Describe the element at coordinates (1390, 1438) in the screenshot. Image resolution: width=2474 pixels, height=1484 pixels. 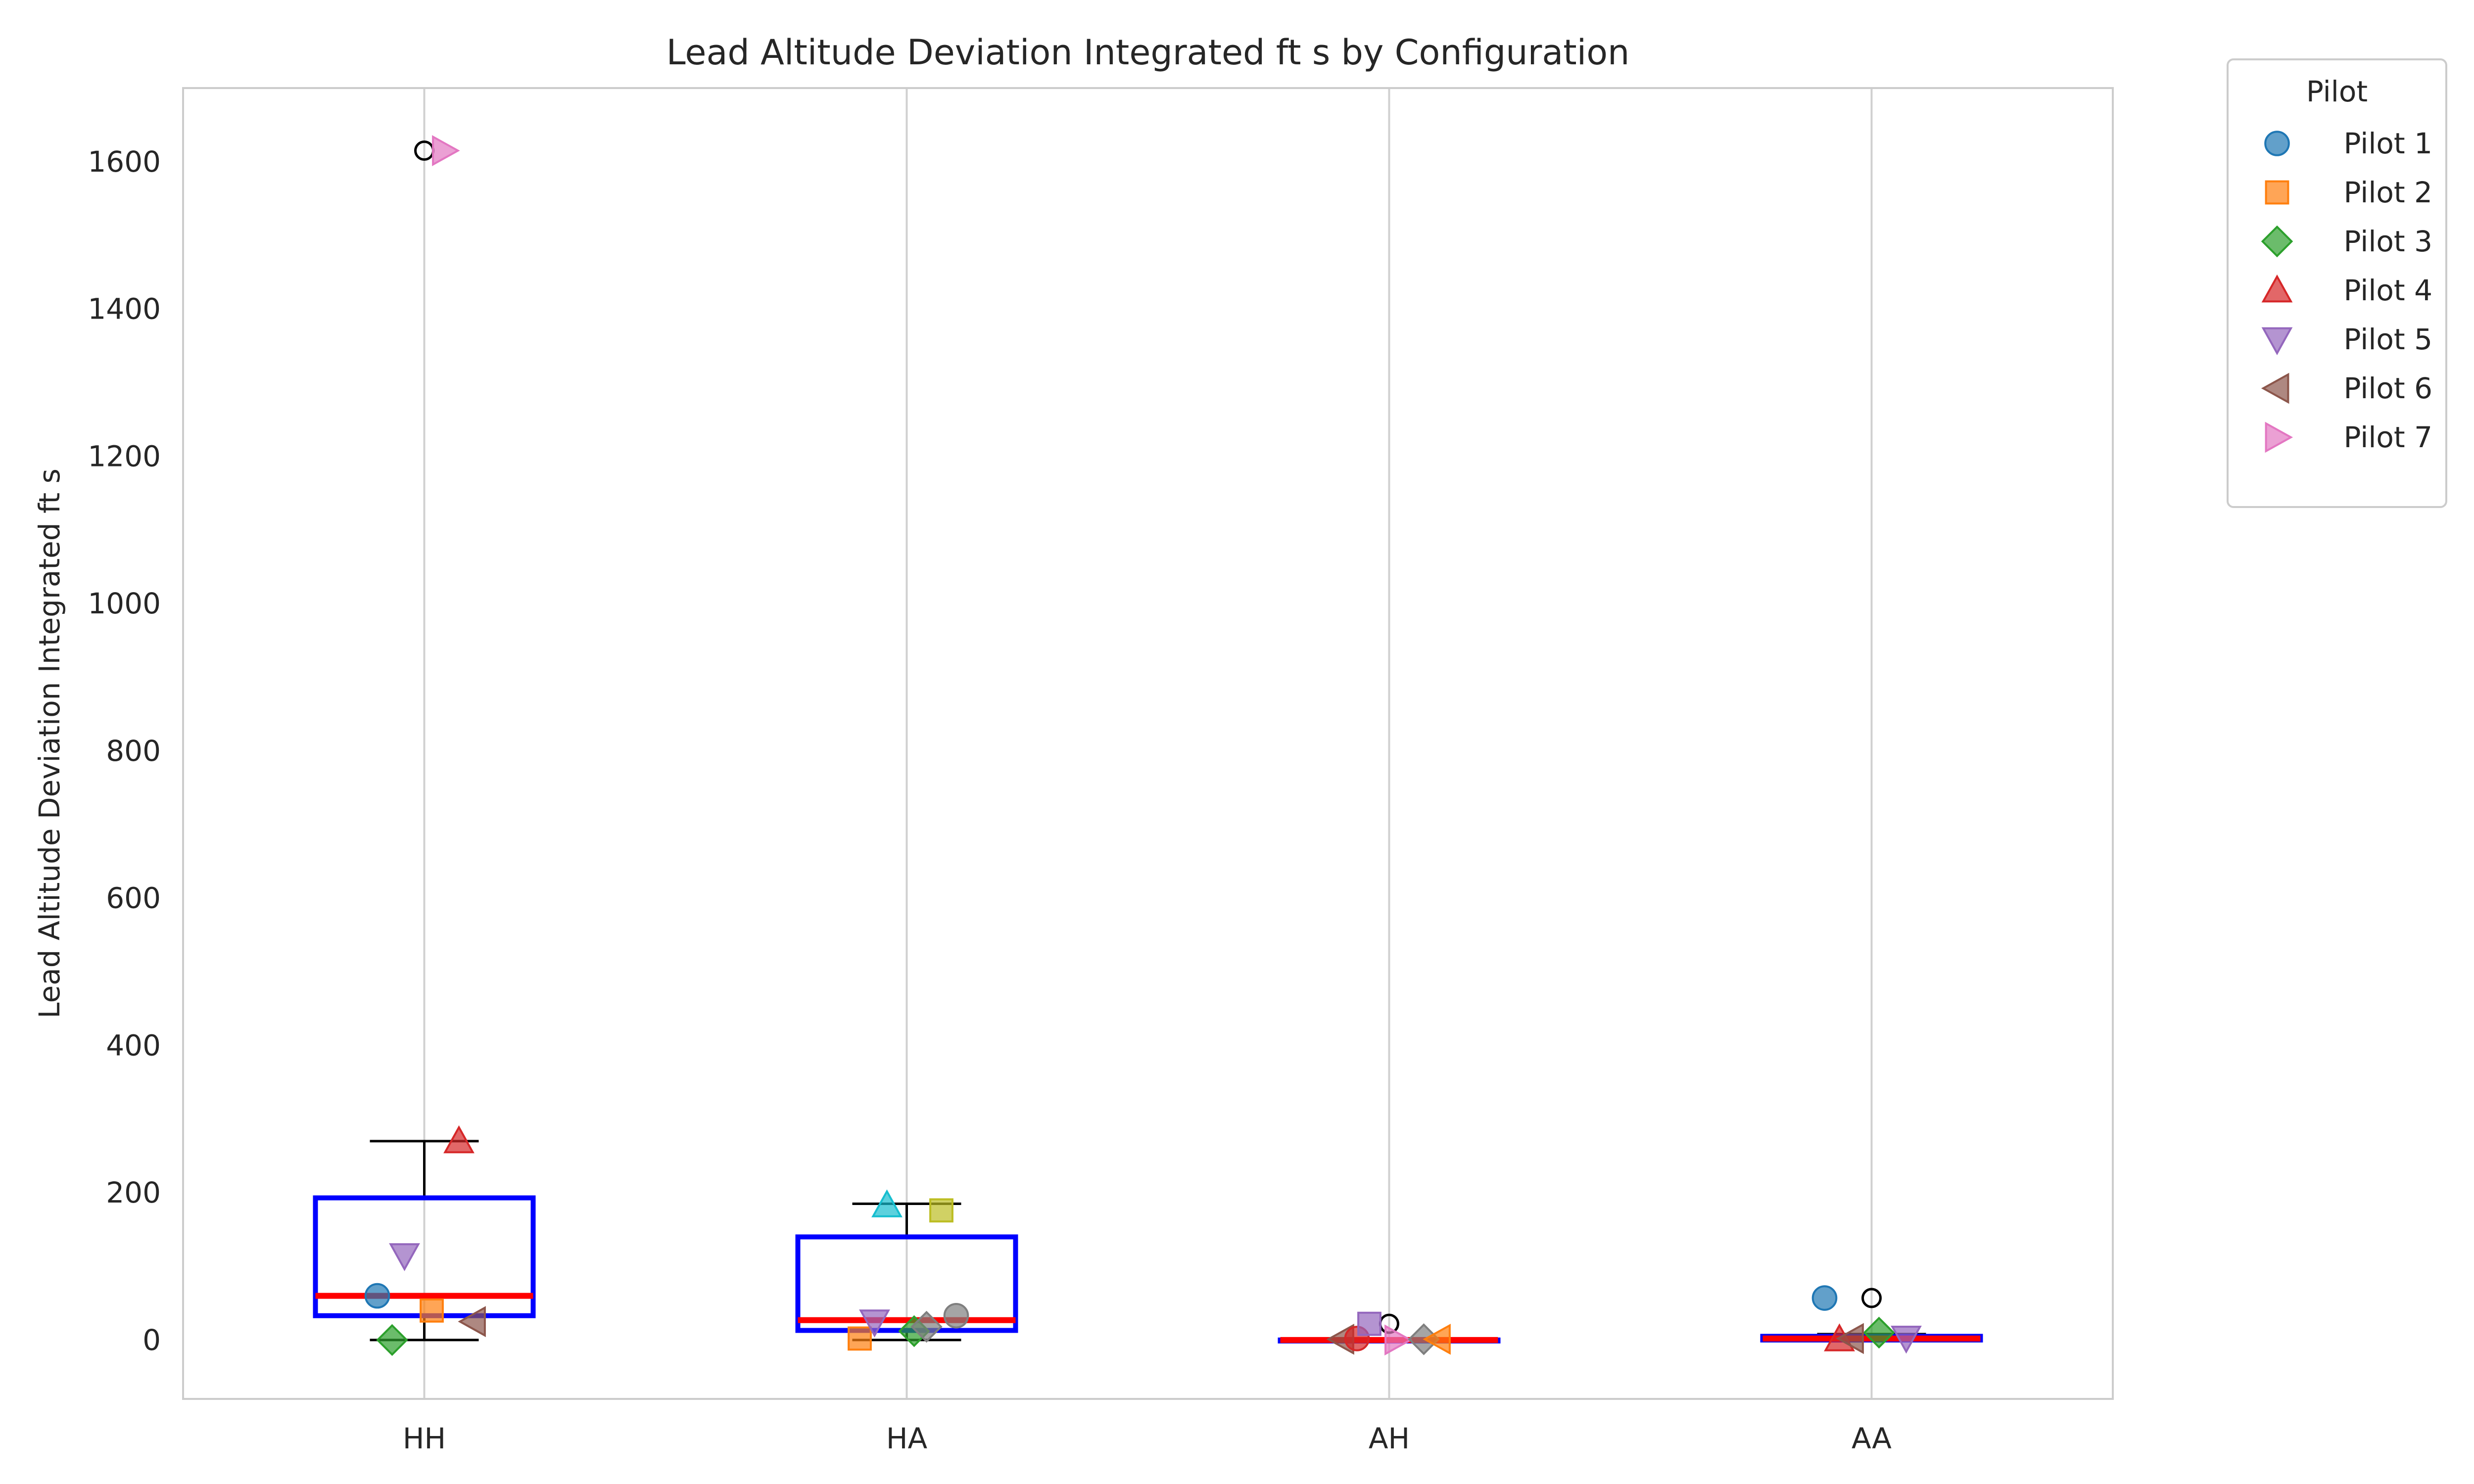
I see `x-tick-label: AH` at that location.